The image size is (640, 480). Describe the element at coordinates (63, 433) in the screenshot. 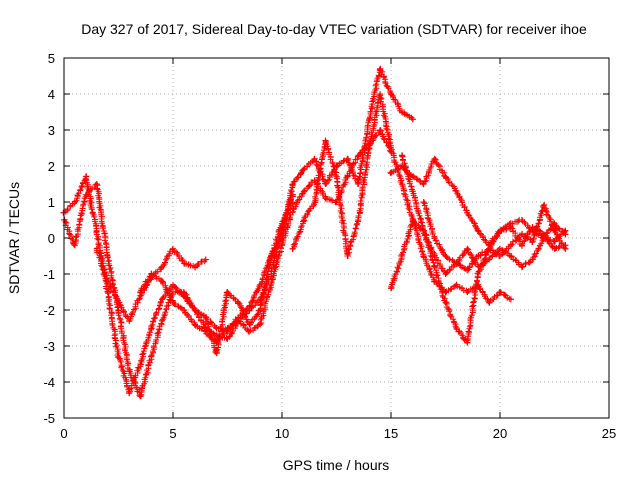

I see `x-tick-label: 0` at that location.